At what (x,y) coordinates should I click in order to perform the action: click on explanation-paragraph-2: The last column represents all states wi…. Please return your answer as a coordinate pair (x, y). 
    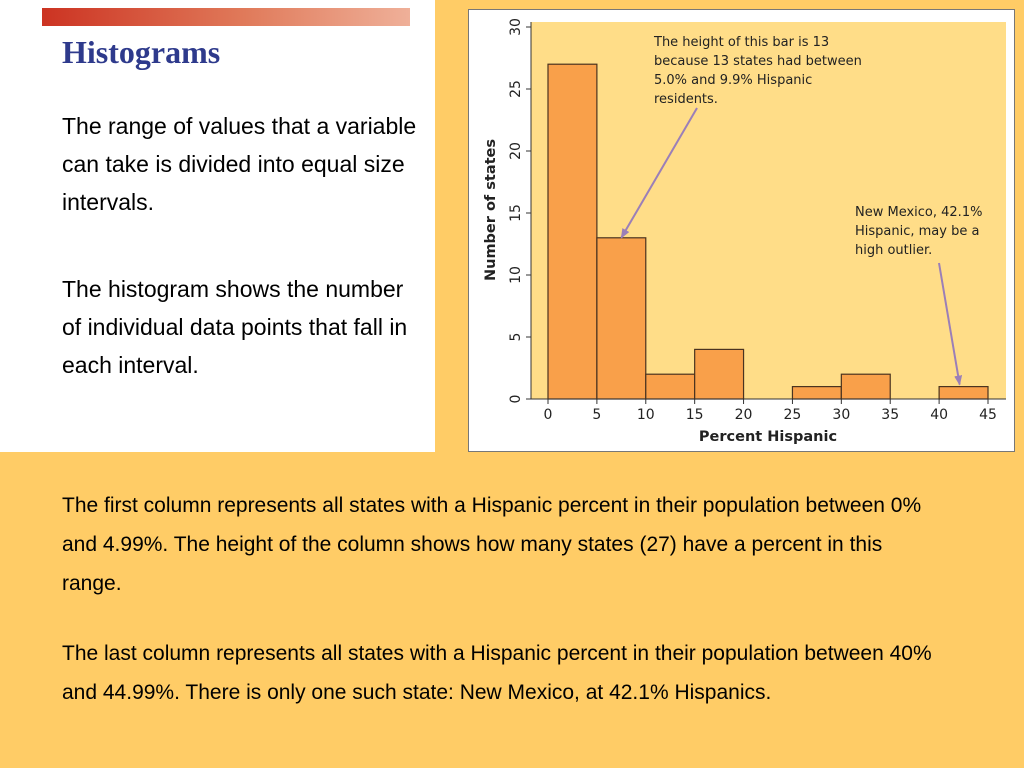
    Looking at the image, I should click on (497, 673).